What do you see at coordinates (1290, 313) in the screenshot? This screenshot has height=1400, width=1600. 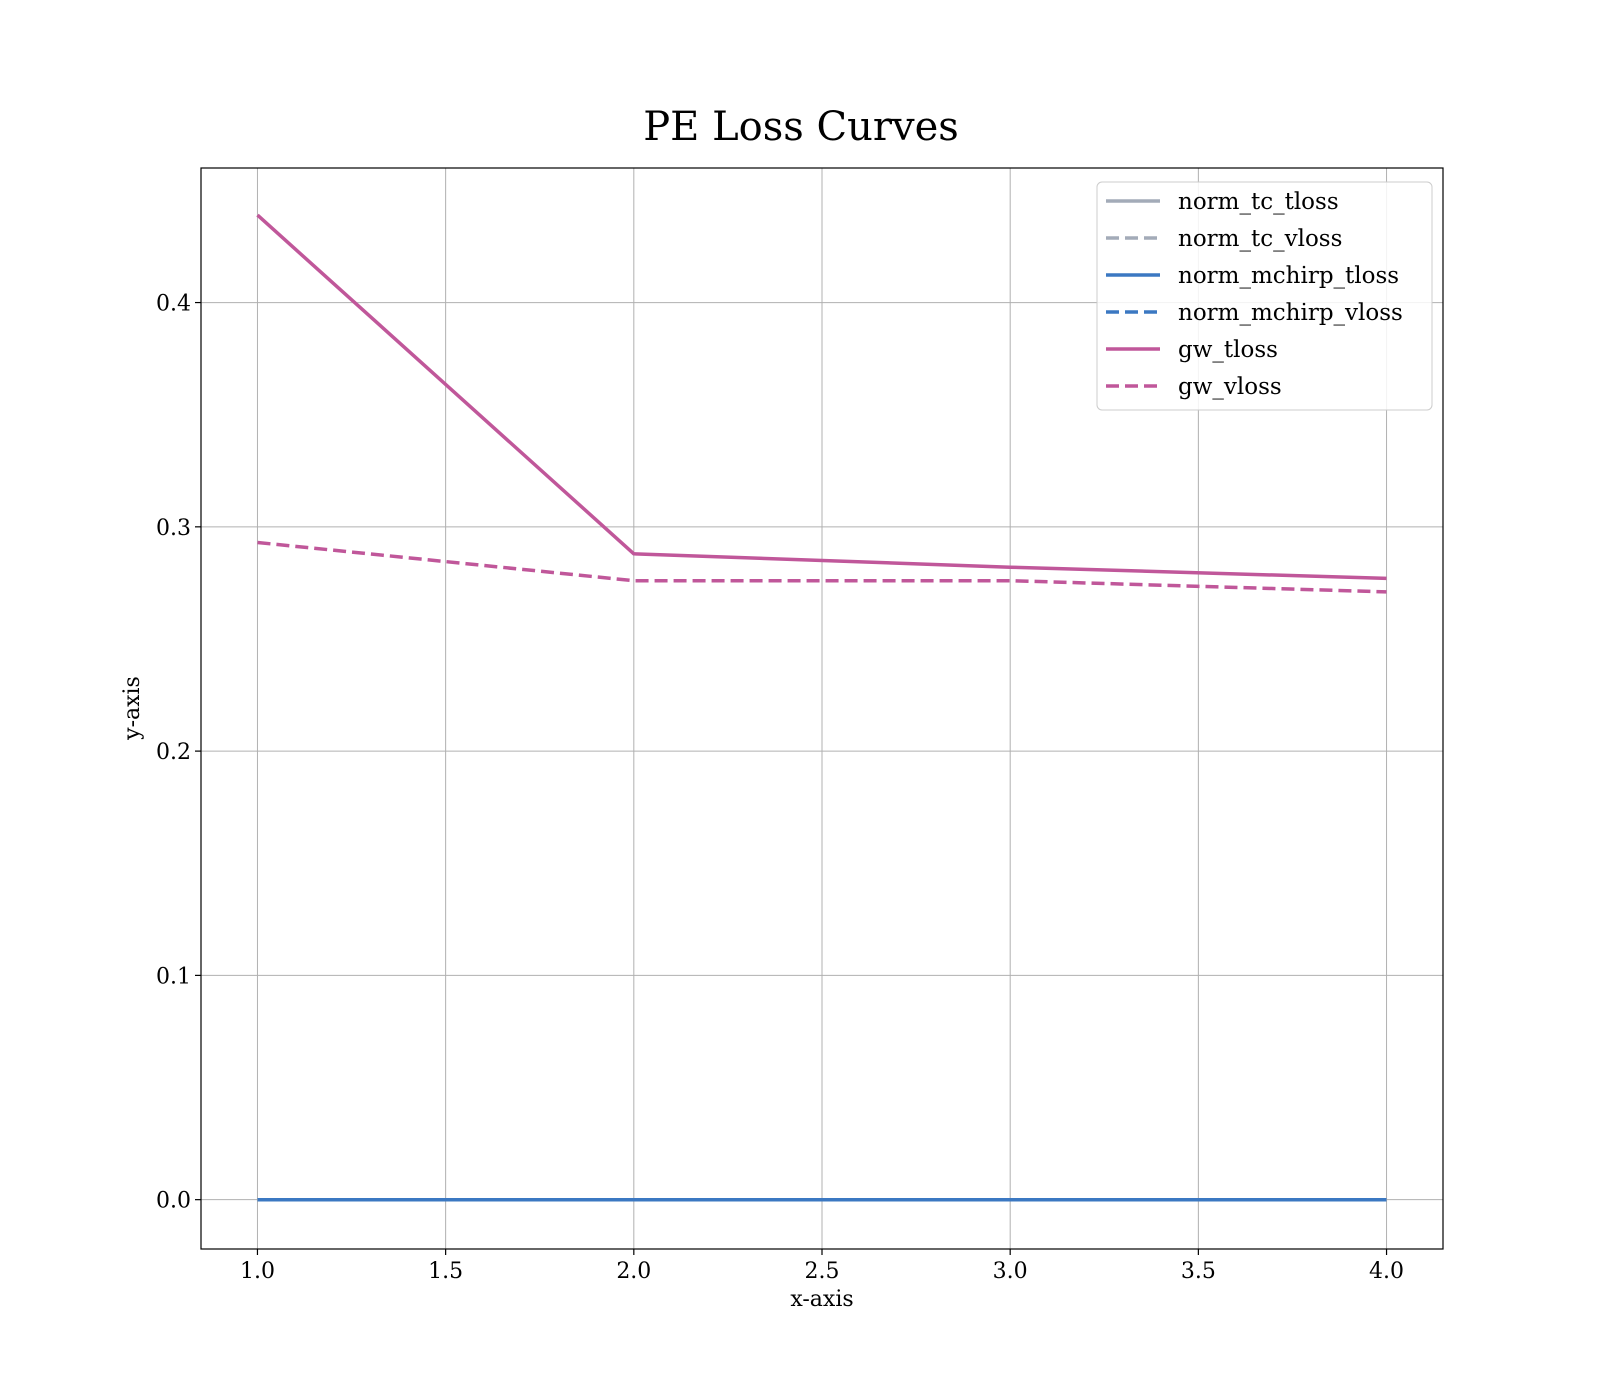 I see `legend-label: norm_mchirp_vloss` at bounding box center [1290, 313].